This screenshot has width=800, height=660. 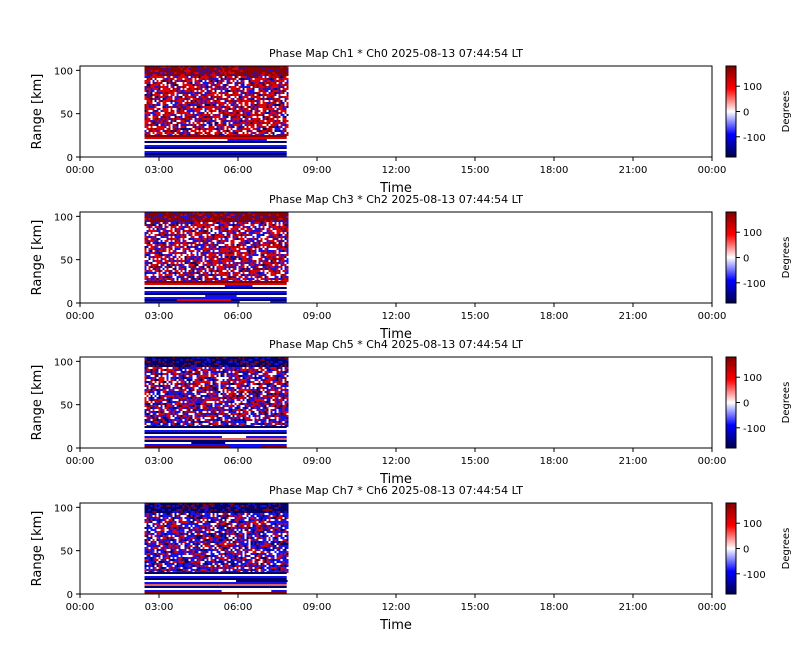 I want to click on heatmap-stripe, so click(x=247, y=140).